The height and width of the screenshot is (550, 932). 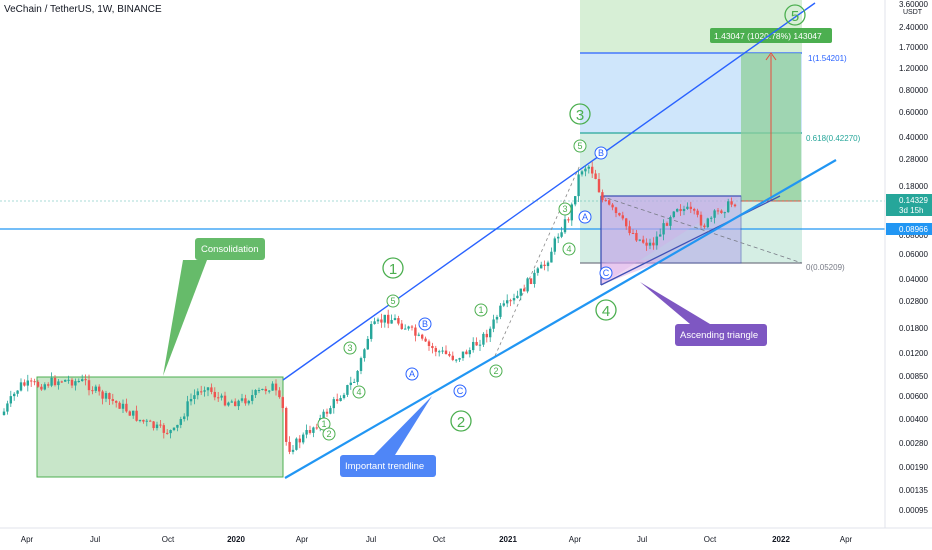 I want to click on price-tick: 0.06000, so click(x=913, y=254).